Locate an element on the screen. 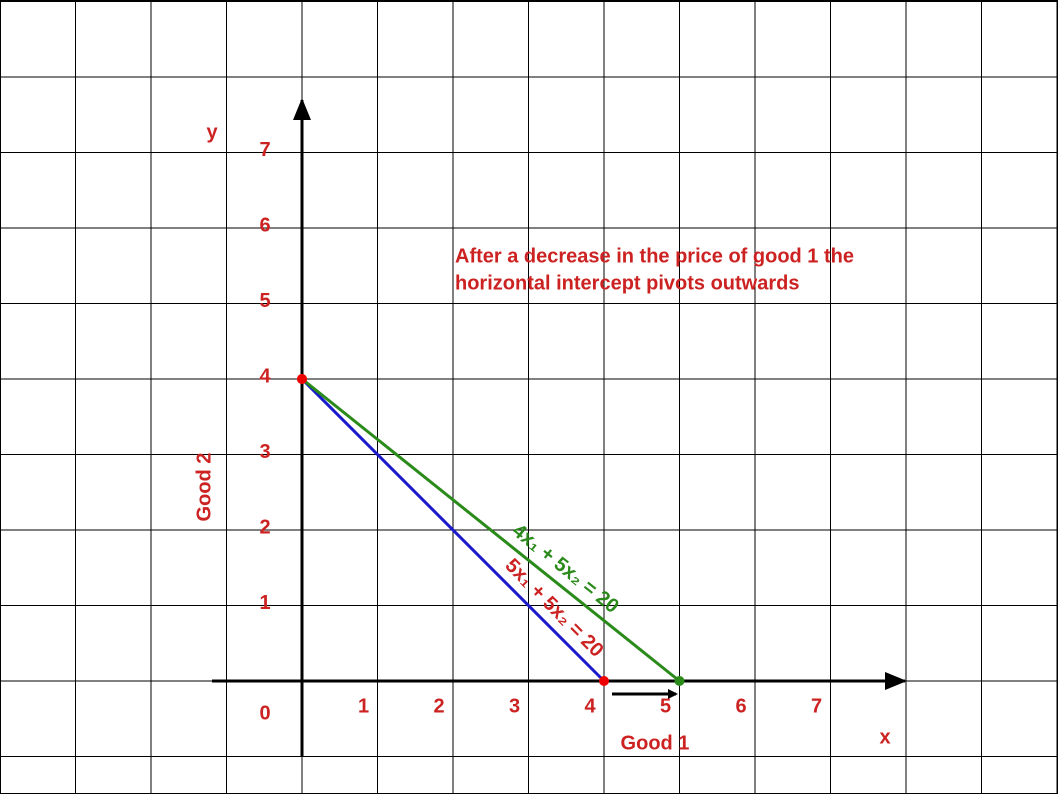 This screenshot has width=1058, height=794. y-tick-label: 7 is located at coordinates (264, 150).